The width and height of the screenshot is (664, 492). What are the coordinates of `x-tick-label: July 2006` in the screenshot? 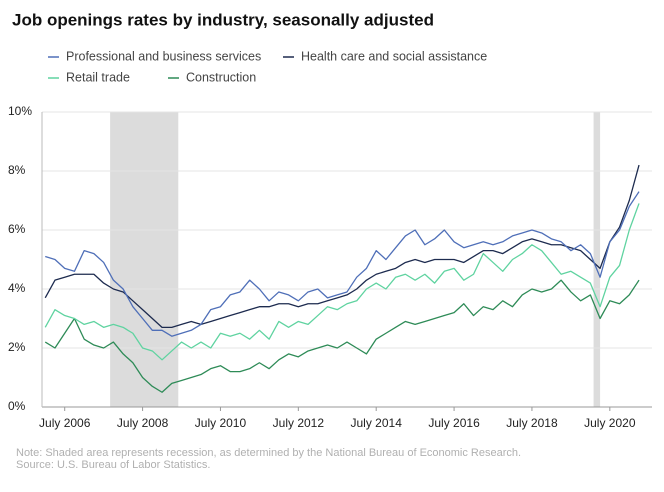 It's located at (65, 423).